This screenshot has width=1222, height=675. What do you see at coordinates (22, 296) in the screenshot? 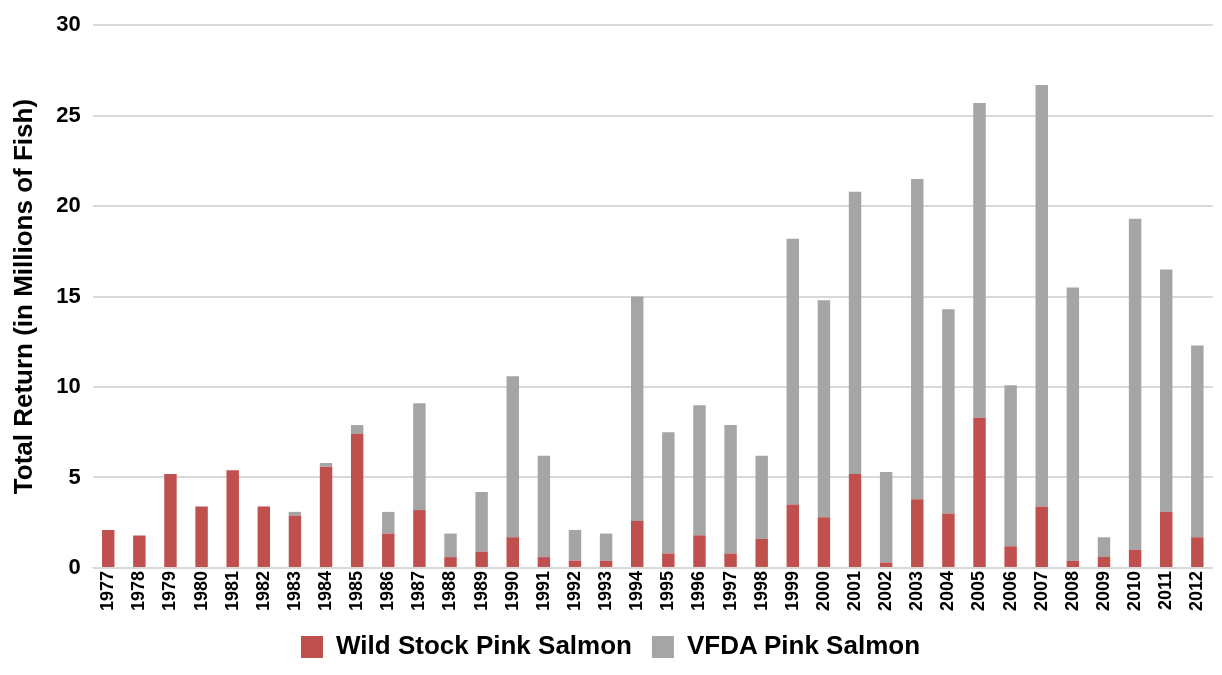
I see `y-axis-title: Total Return (in Millions of Fish)` at bounding box center [22, 296].